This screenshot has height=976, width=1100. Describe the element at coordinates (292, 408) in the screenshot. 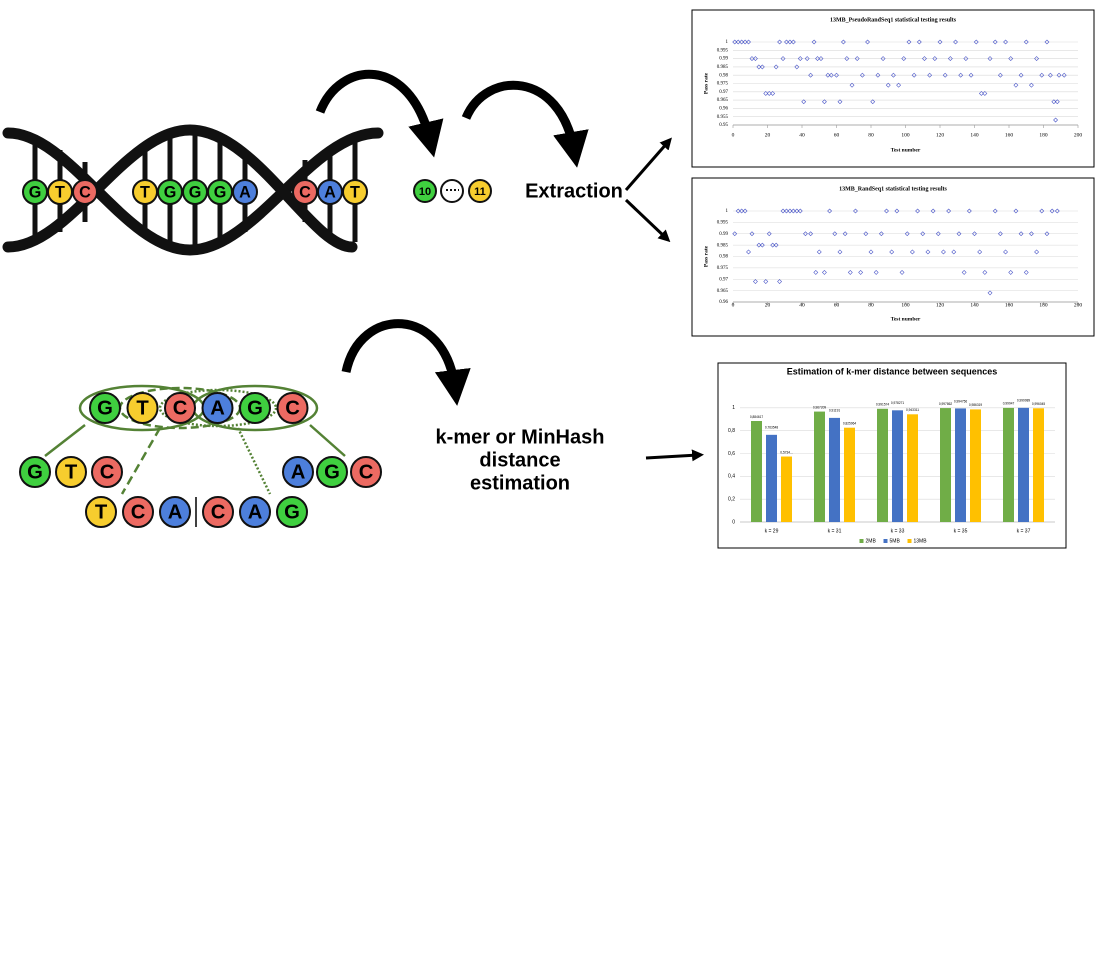

I see `base-letter: C` at that location.